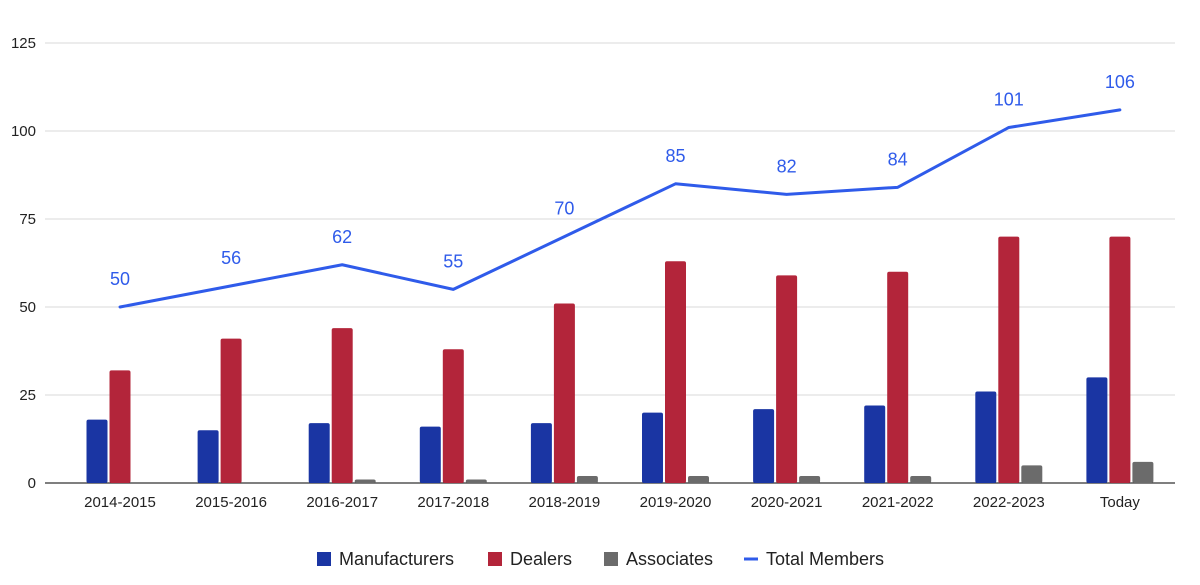 This screenshot has width=1200, height=585. I want to click on y-tick-label: 25, so click(27, 395).